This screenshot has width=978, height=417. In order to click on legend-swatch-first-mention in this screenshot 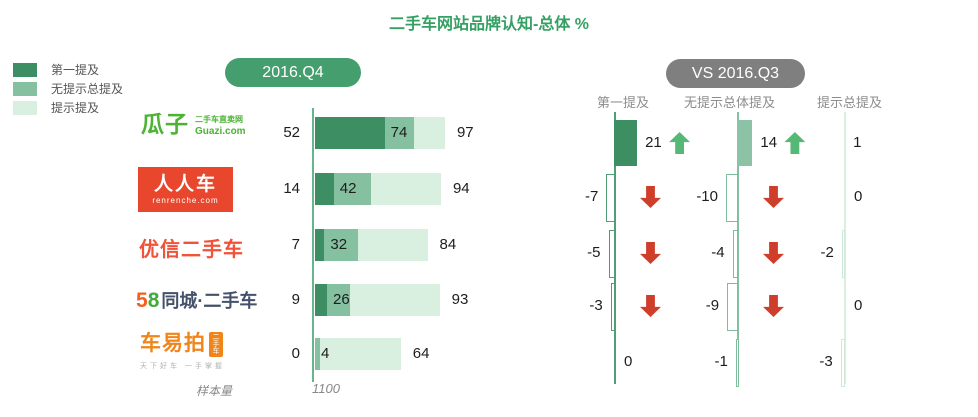, I will do `click(25, 69)`.